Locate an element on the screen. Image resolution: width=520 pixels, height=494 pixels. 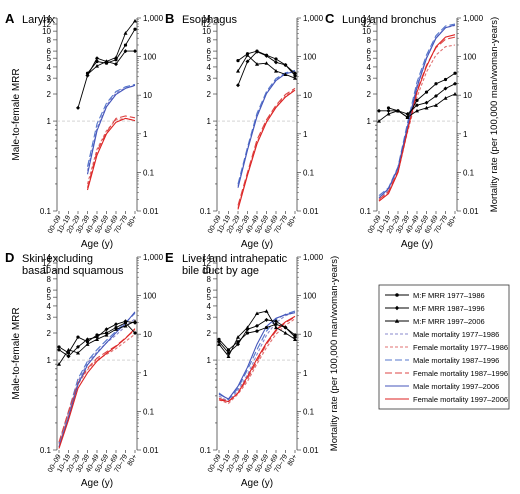
legend-marker is located at coordinates (397, 308).